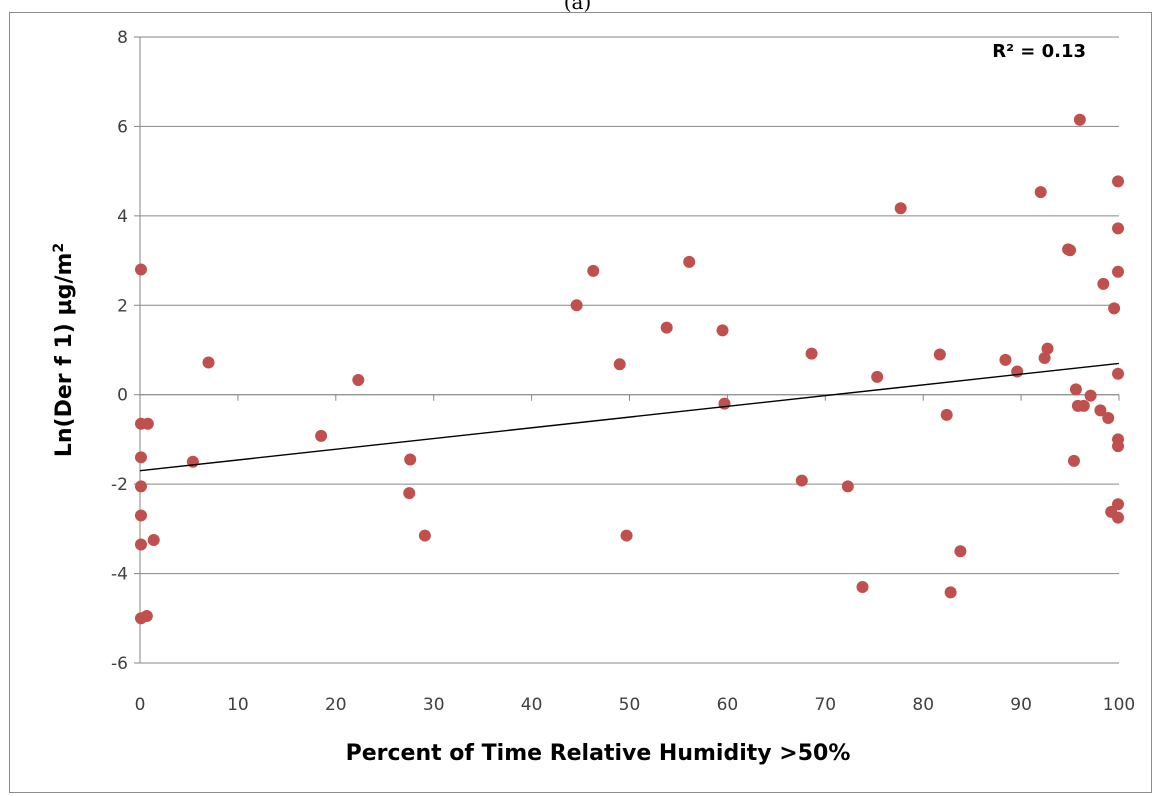 The width and height of the screenshot is (1155, 796). I want to click on y-tick-label: -2, so click(119, 485).